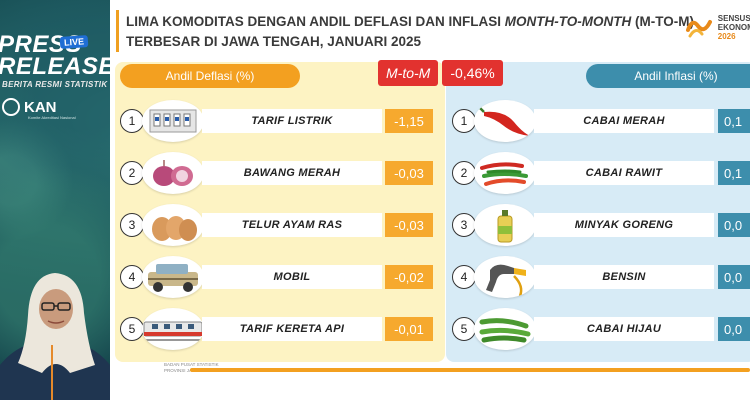  I want to click on andil-value: -0,02, so click(409, 277).